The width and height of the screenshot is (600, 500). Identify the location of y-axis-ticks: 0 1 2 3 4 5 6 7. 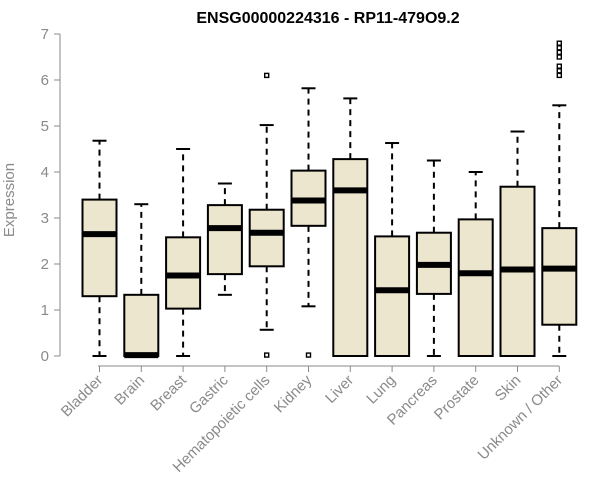
(50, 195).